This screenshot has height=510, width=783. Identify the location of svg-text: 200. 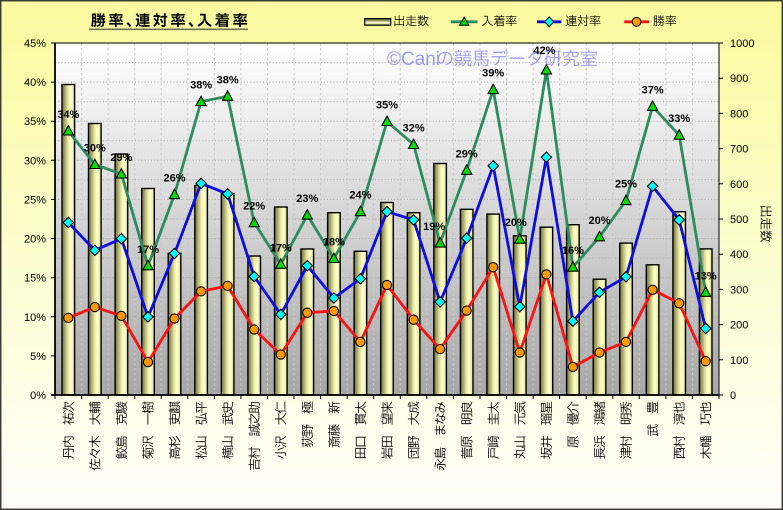
(739, 326).